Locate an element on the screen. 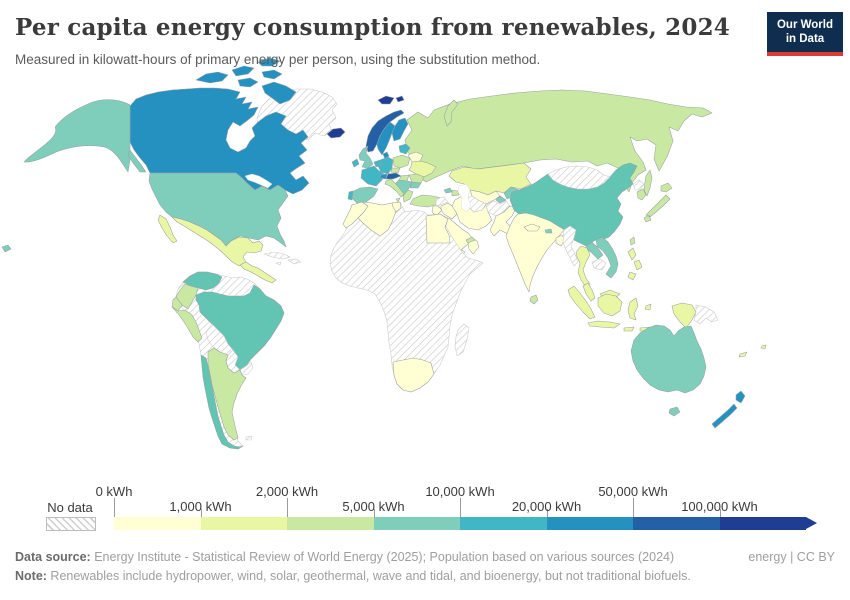 The width and height of the screenshot is (850, 600). owid-logo: Our World in Data is located at coordinates (805, 34).